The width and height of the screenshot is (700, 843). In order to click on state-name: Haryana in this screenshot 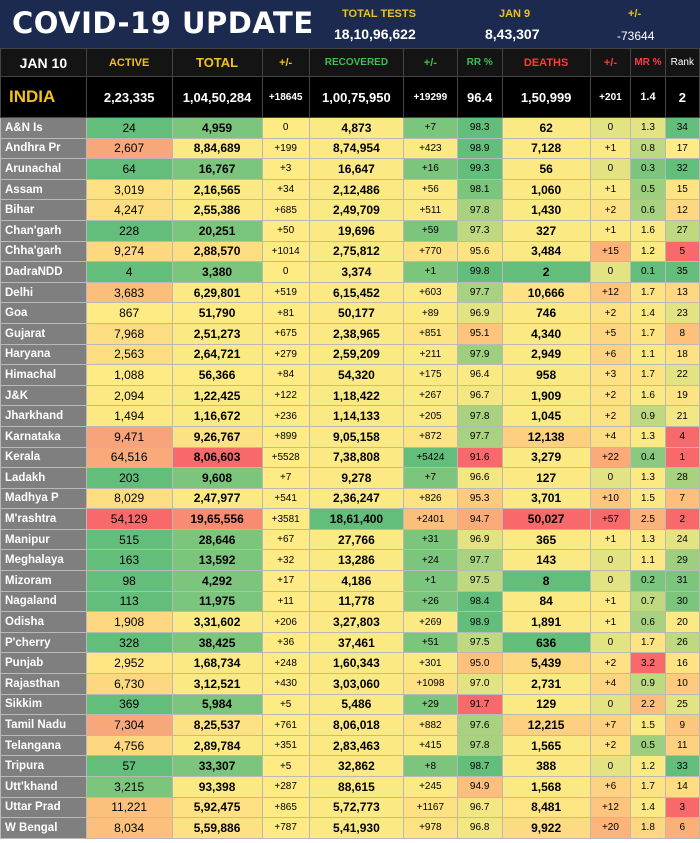, I will do `click(43, 354)`.